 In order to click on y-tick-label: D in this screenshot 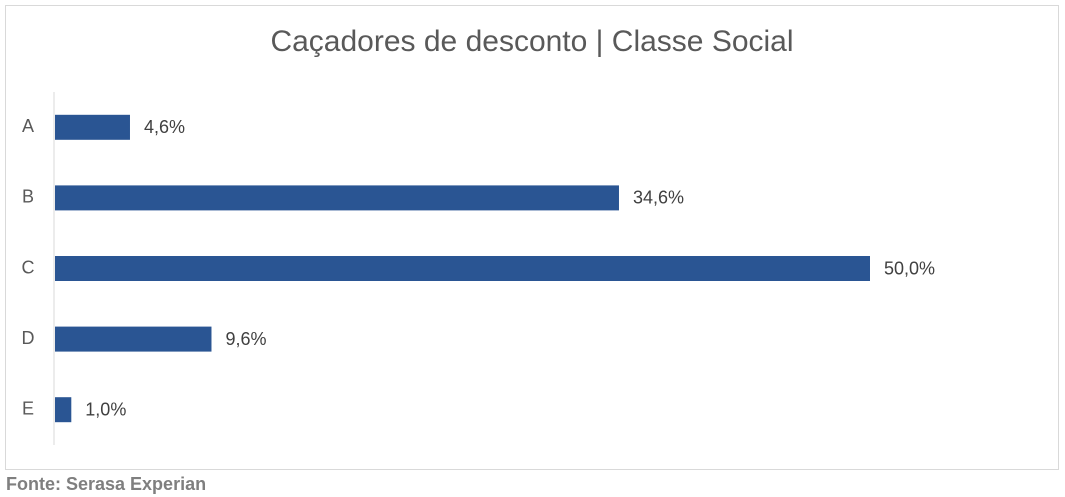, I will do `click(28, 338)`.